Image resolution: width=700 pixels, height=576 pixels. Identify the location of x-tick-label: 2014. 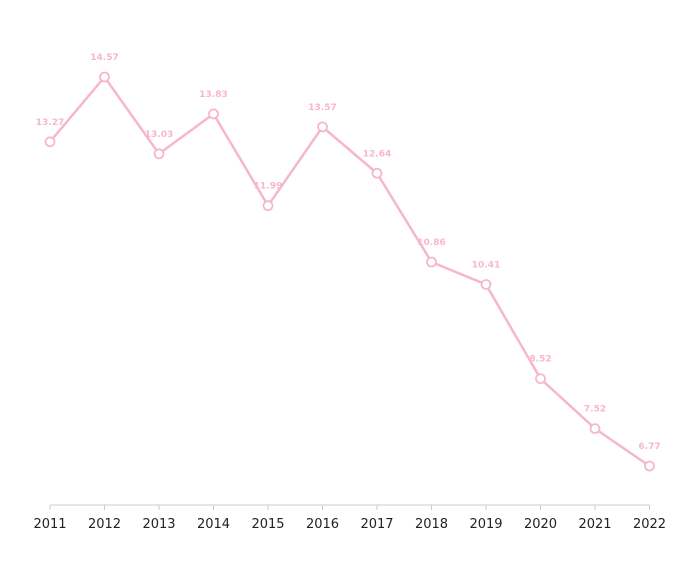
(213, 524).